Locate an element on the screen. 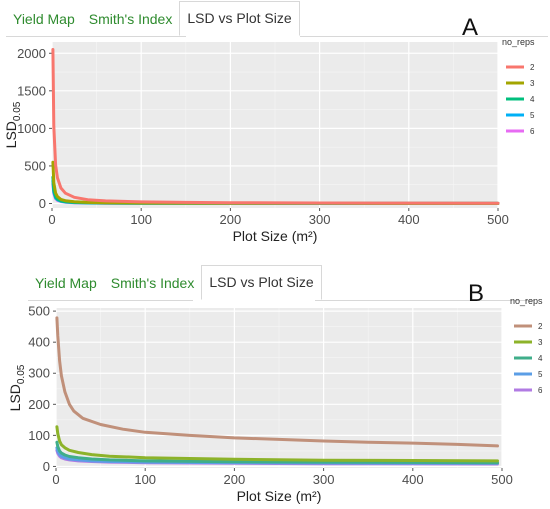  y-tick-label: 400 is located at coordinates (39, 342).